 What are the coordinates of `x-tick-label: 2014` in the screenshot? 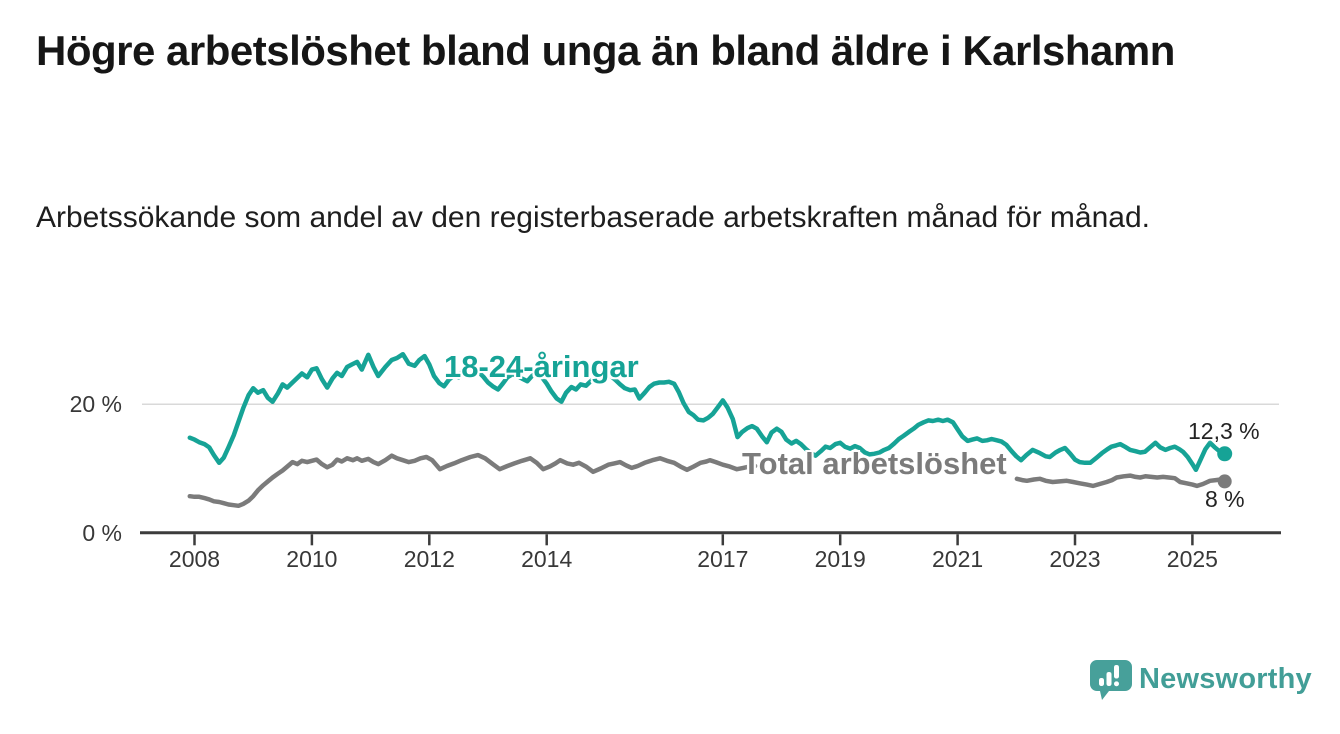 It's located at (547, 559).